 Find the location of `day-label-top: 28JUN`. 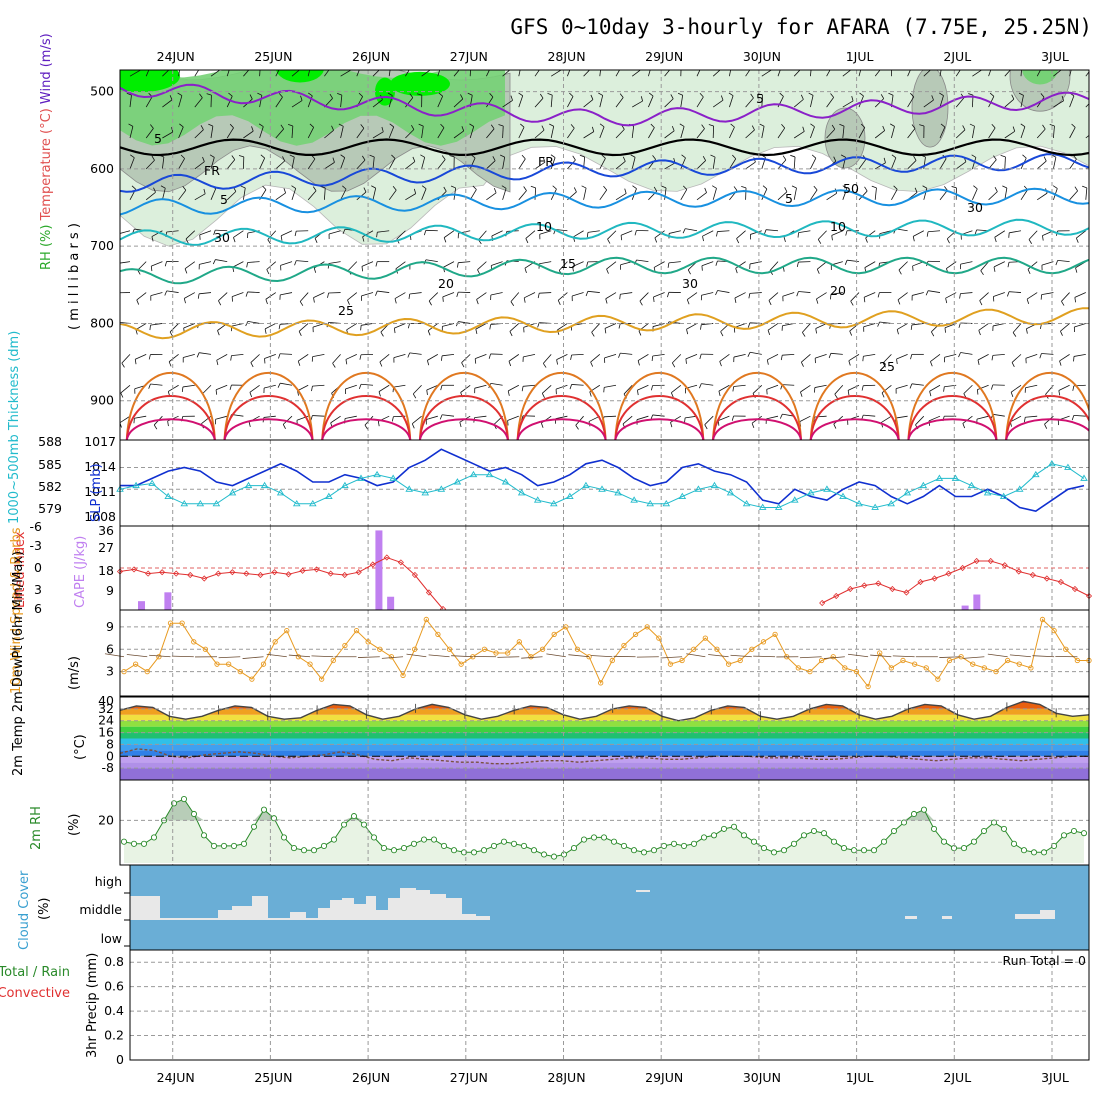

day-label-top: 28JUN is located at coordinates (566, 56).